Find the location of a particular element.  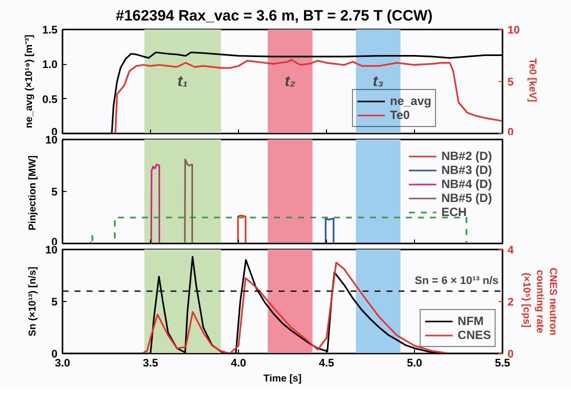

legend-label: NB#3 (D) is located at coordinates (466, 170).